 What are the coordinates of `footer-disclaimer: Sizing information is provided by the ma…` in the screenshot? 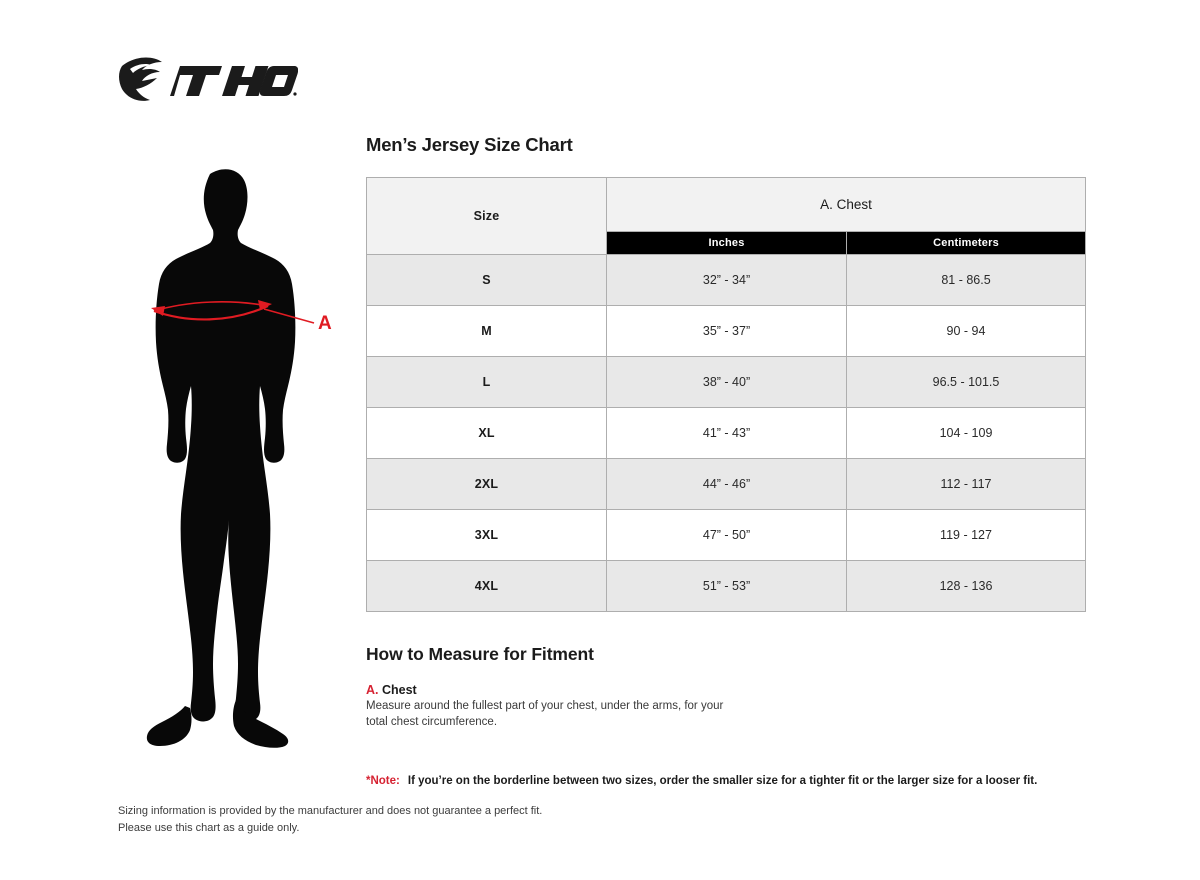 It's located at (330, 819).